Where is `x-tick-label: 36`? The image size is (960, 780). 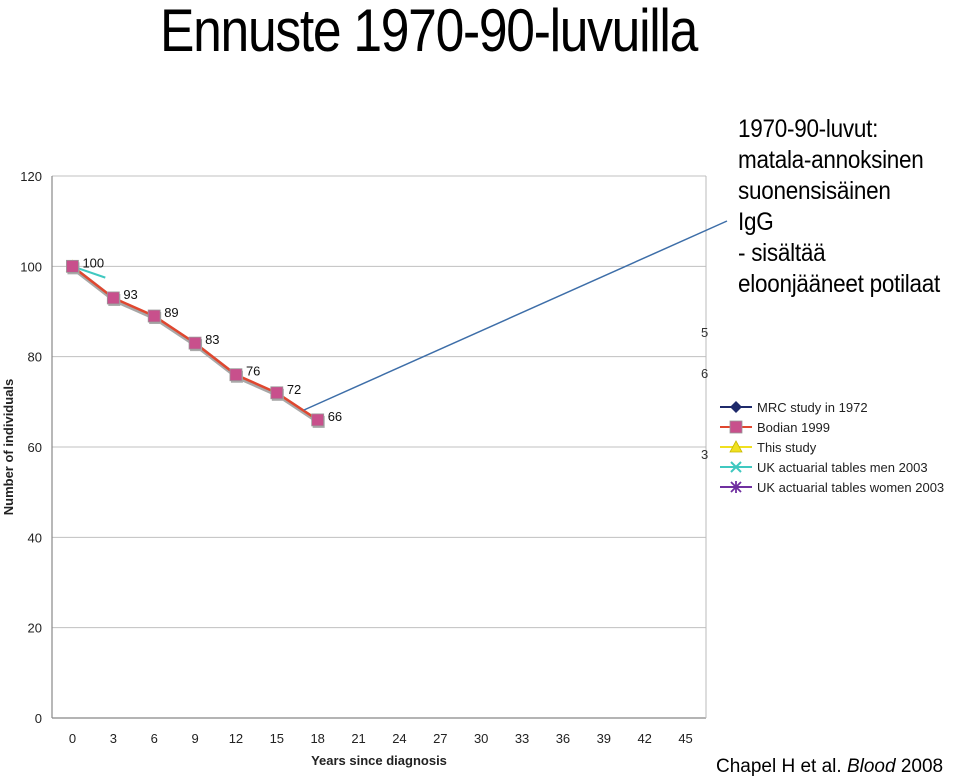 x-tick-label: 36 is located at coordinates (563, 738).